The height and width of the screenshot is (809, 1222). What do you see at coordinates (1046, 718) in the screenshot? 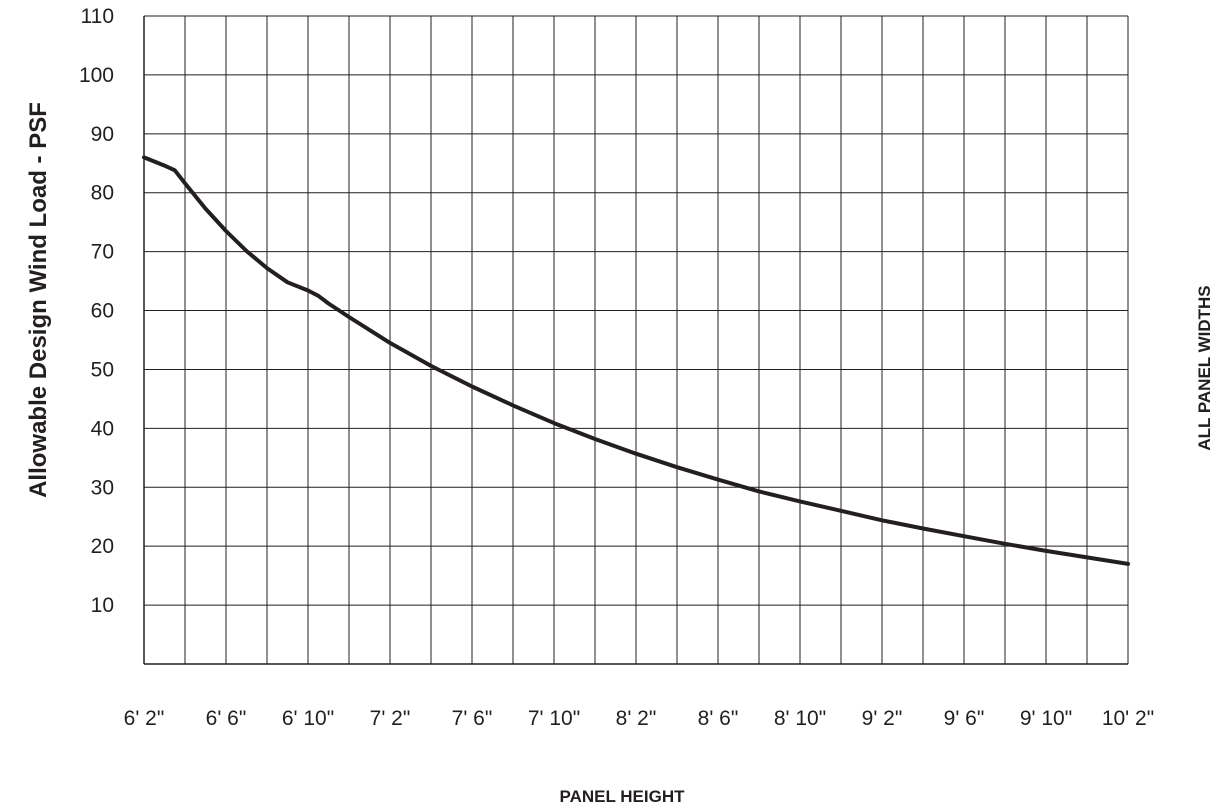
I see `x-tick-label: 9' 10"` at bounding box center [1046, 718].